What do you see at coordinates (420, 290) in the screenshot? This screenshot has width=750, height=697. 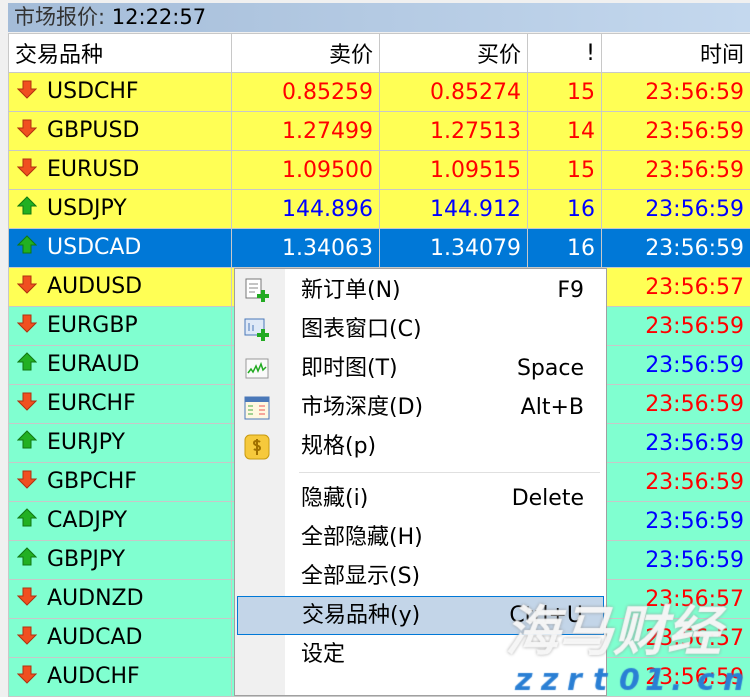 I see `menu-item: 新订单(N) F9` at bounding box center [420, 290].